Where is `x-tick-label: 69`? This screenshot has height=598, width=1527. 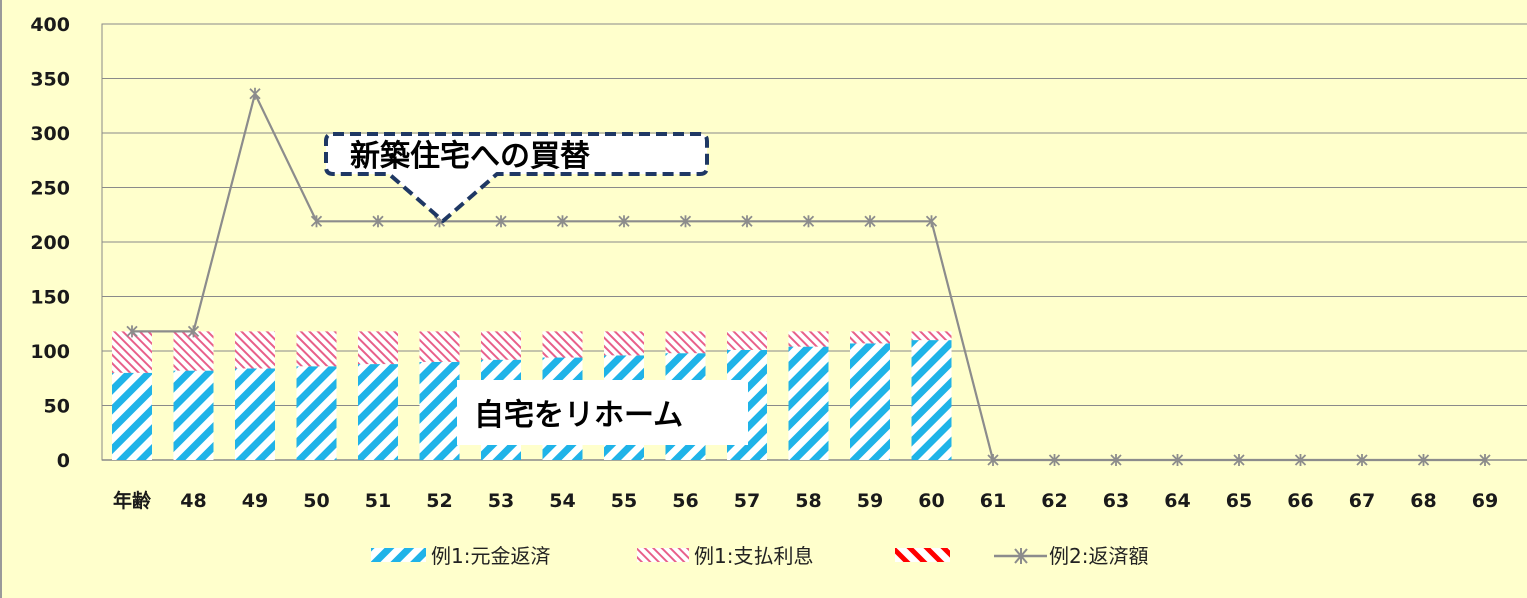 x-tick-label: 69 is located at coordinates (1485, 501).